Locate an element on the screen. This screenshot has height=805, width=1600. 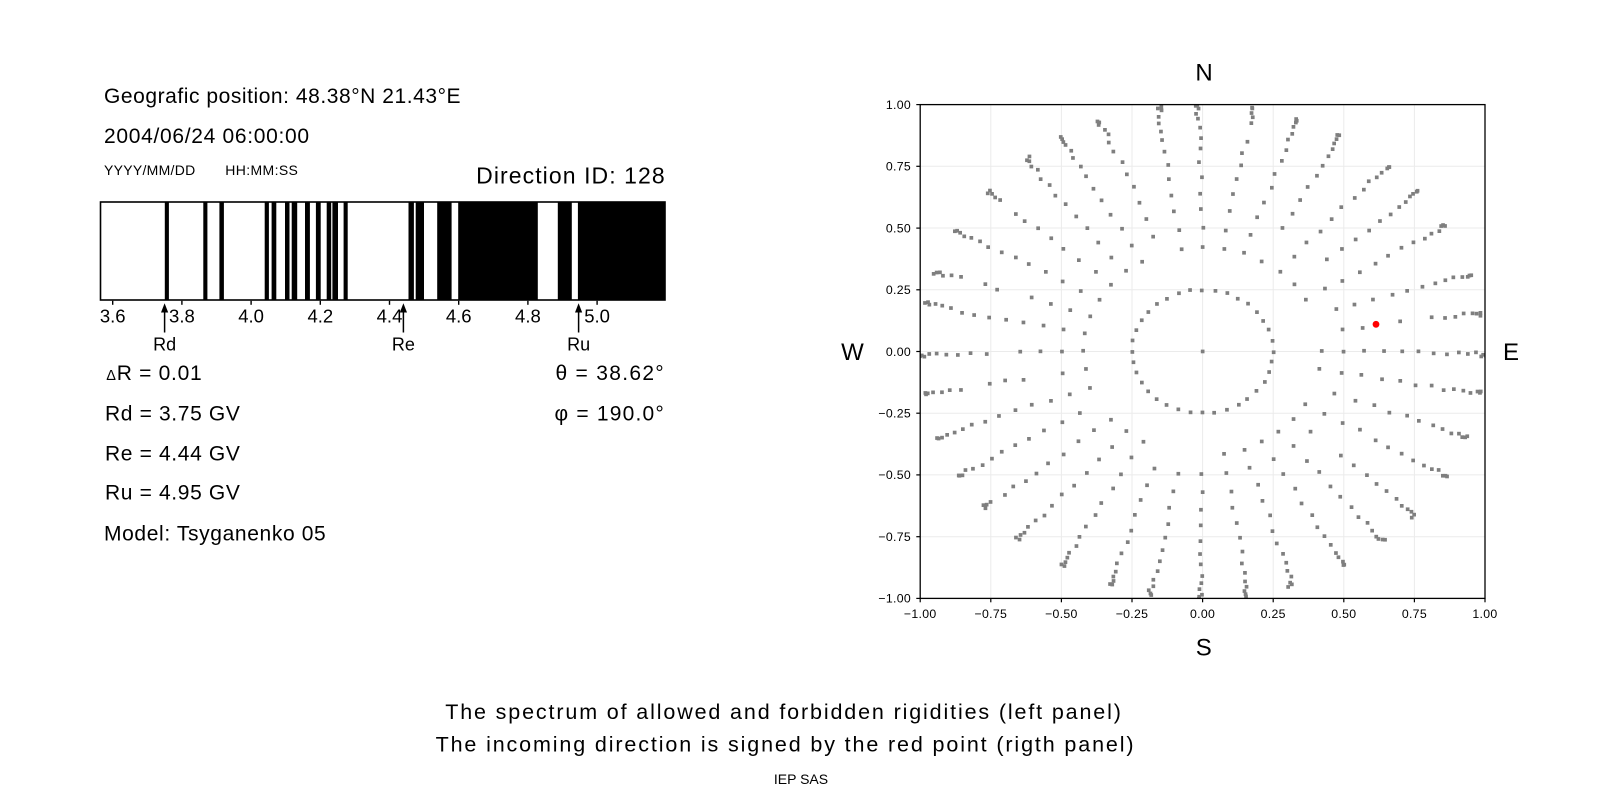
svg-text: Ru = 4.95 GV is located at coordinates (173, 493).